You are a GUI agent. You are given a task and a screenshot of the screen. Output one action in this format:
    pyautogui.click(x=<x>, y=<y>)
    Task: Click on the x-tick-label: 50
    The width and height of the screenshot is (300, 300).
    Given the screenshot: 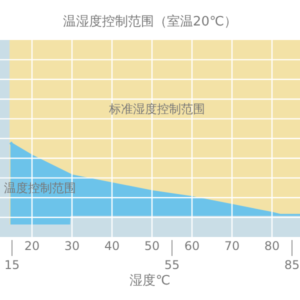 What is the action you would take?
    pyautogui.click(x=152, y=246)
    